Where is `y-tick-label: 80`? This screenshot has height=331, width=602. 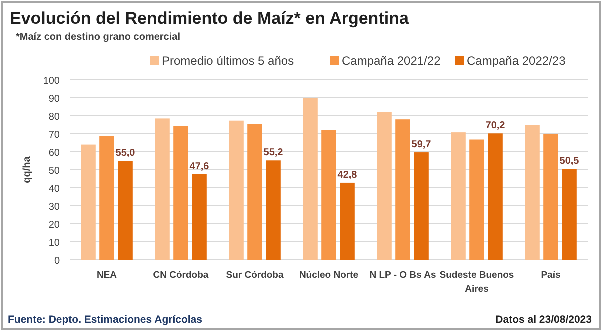 y-tick-label: 80 is located at coordinates (54, 117).